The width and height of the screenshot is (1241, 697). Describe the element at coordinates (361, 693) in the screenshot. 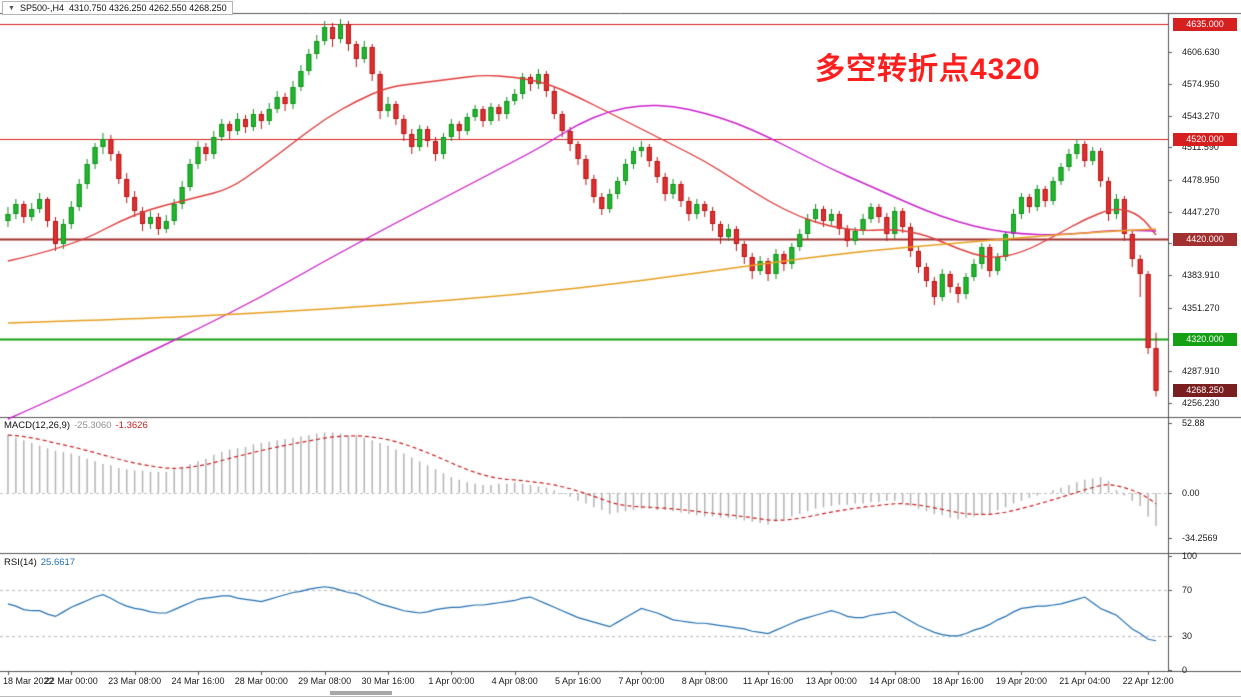

I see `horizontal-scrollbar-thumb` at that location.